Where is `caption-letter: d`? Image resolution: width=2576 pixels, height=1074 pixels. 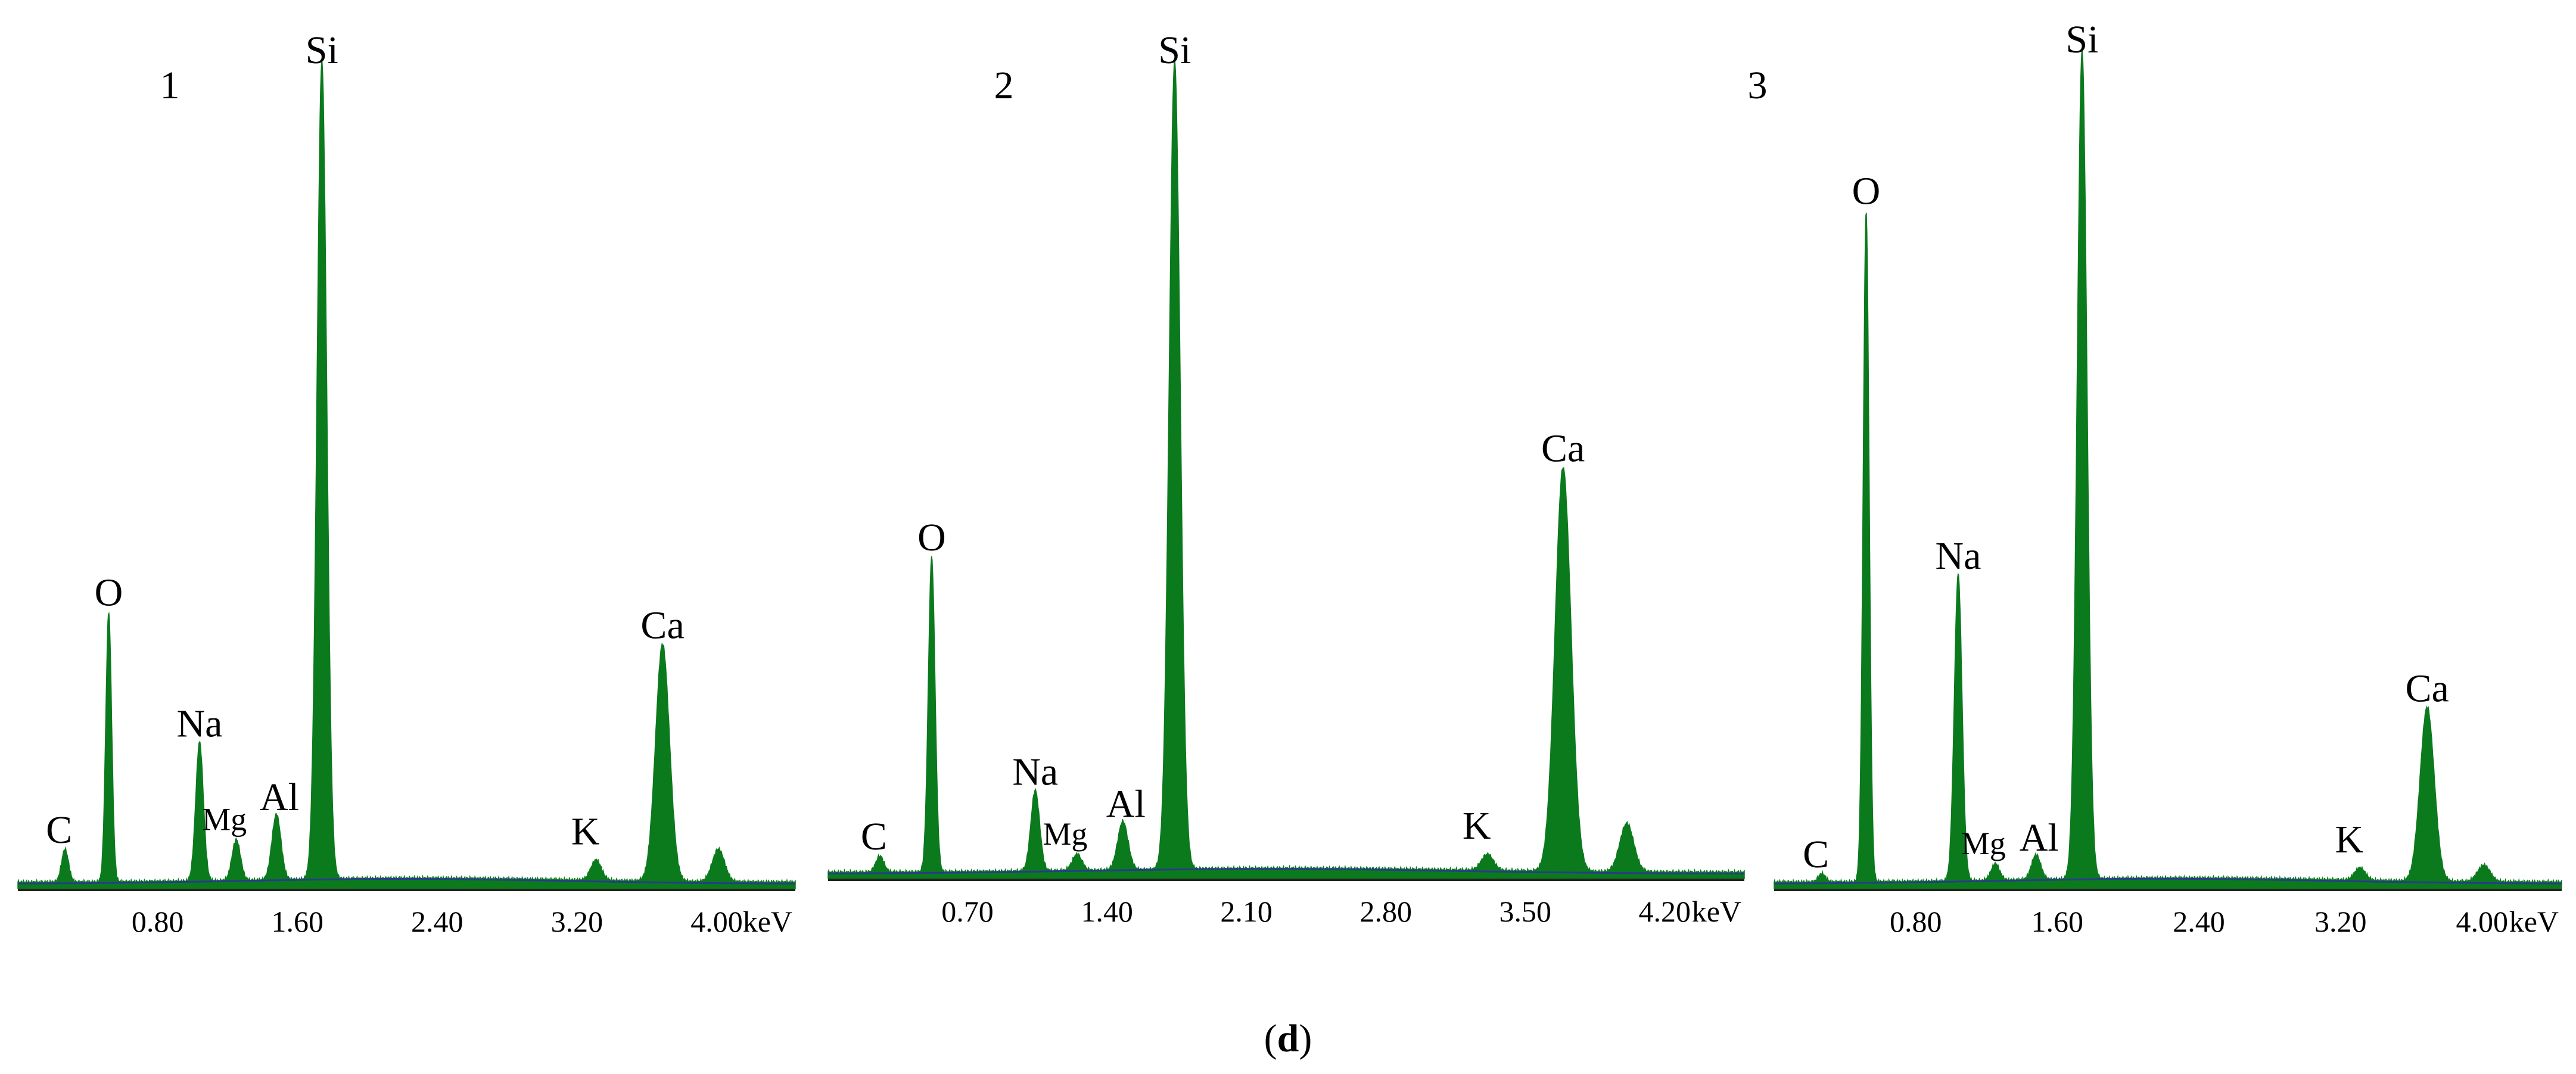 caption-letter: d is located at coordinates (1288, 1038).